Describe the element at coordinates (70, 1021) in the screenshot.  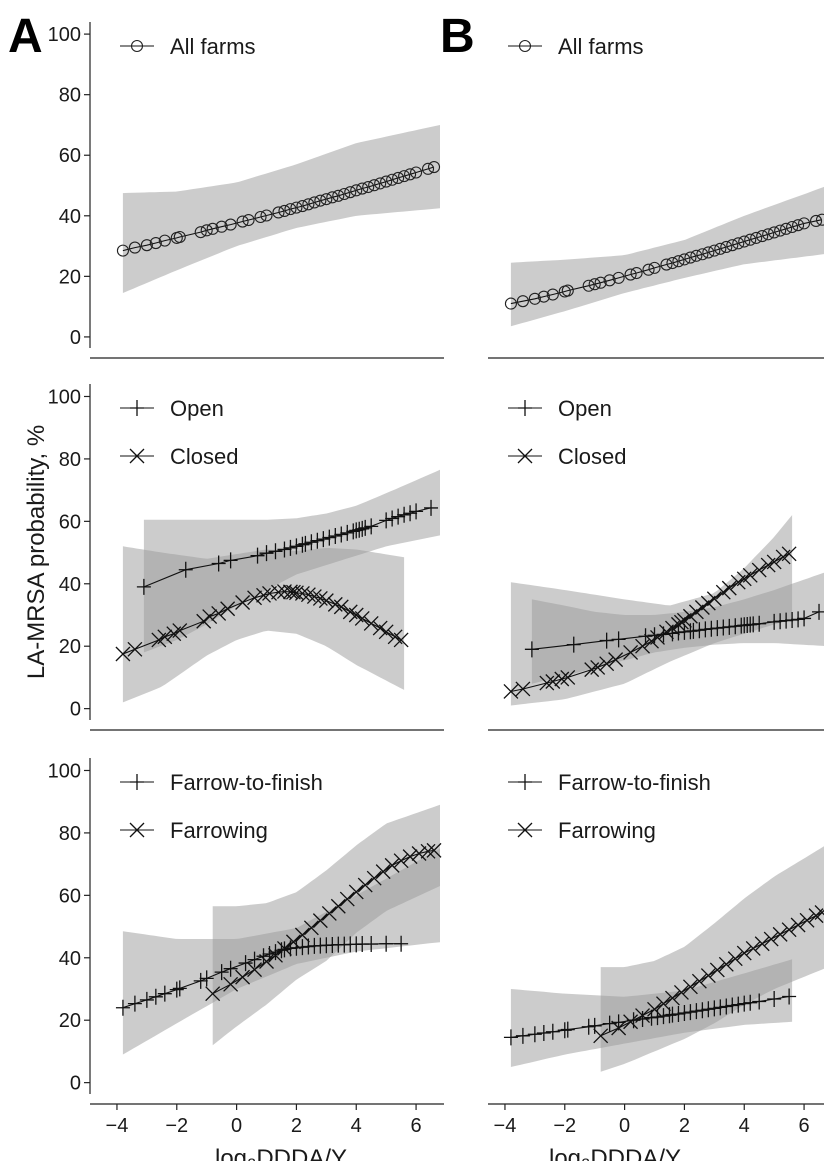
I see `y-tick-label: 20` at that location.